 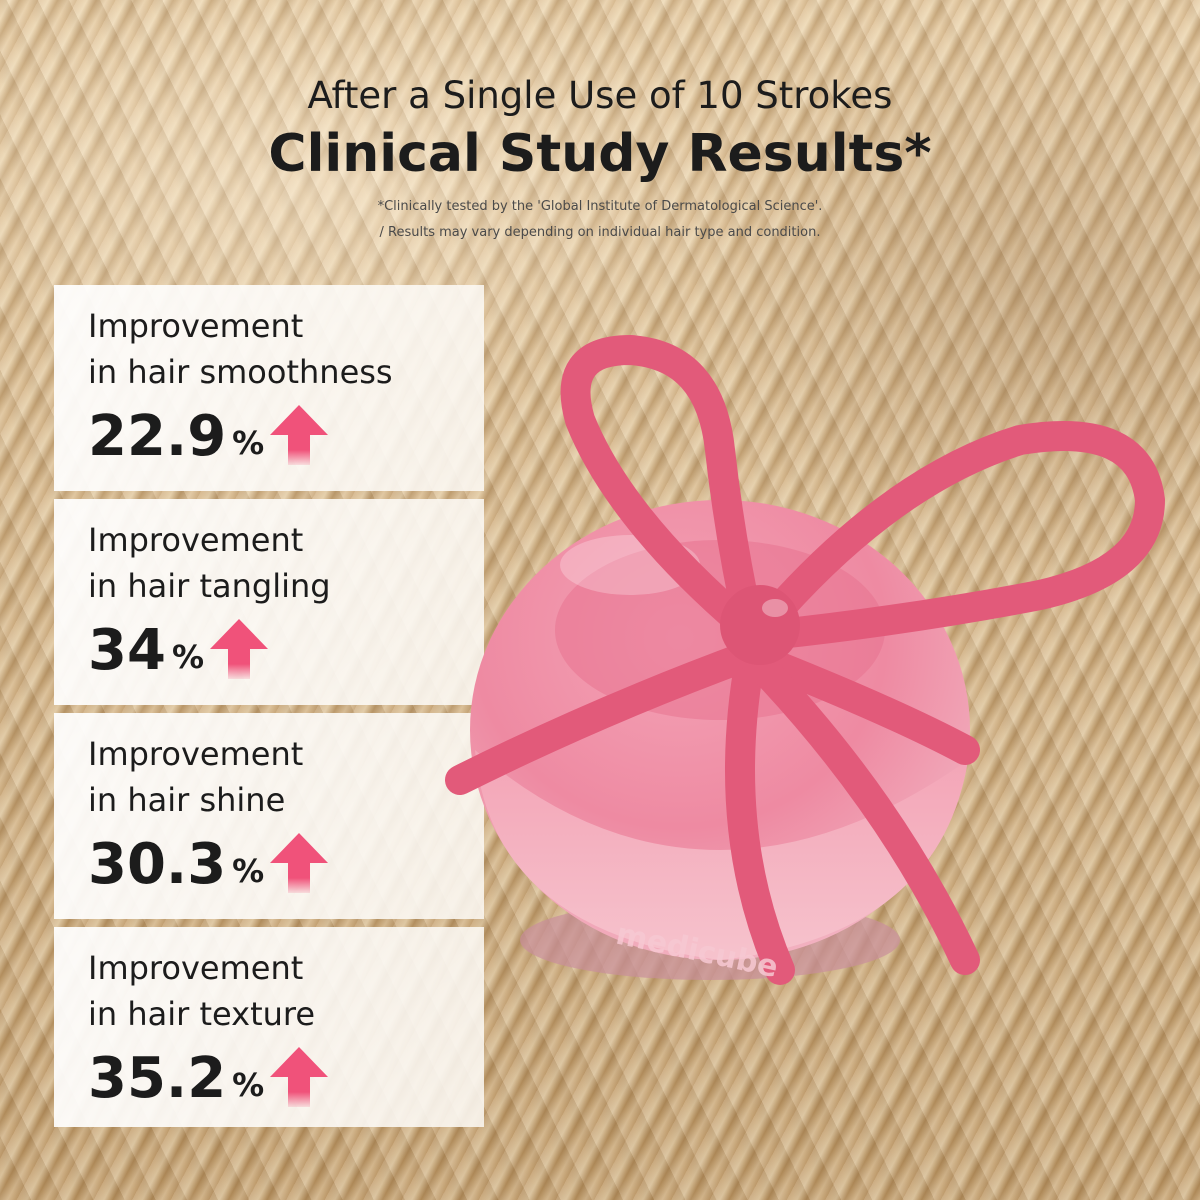 What do you see at coordinates (860, 810) in the screenshot?
I see `ribbon-band-down-right` at bounding box center [860, 810].